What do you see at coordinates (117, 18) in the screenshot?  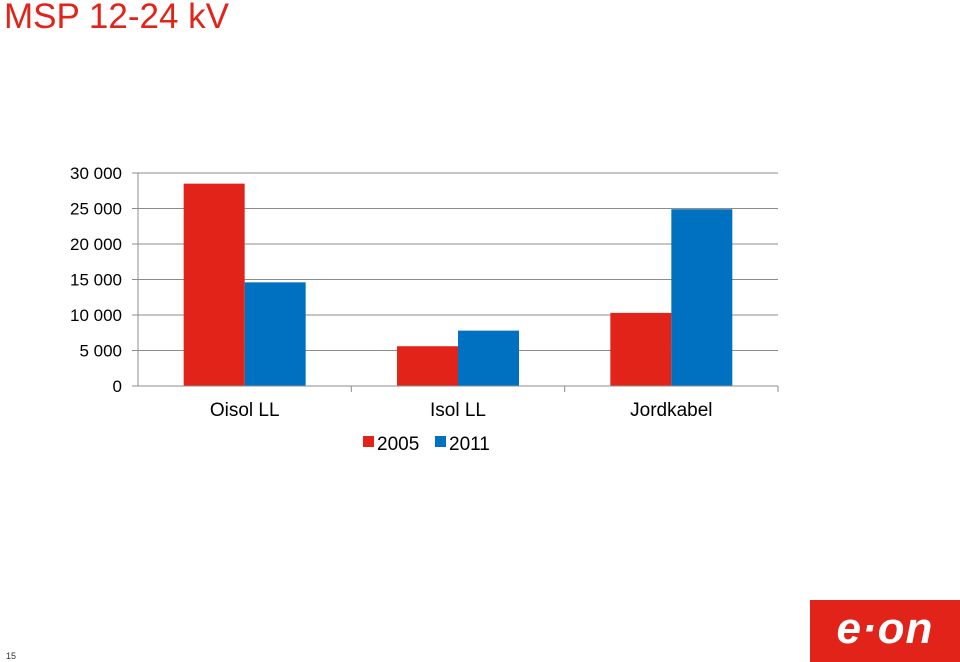 I see `slide-title: MSP 12-24 kV` at bounding box center [117, 18].